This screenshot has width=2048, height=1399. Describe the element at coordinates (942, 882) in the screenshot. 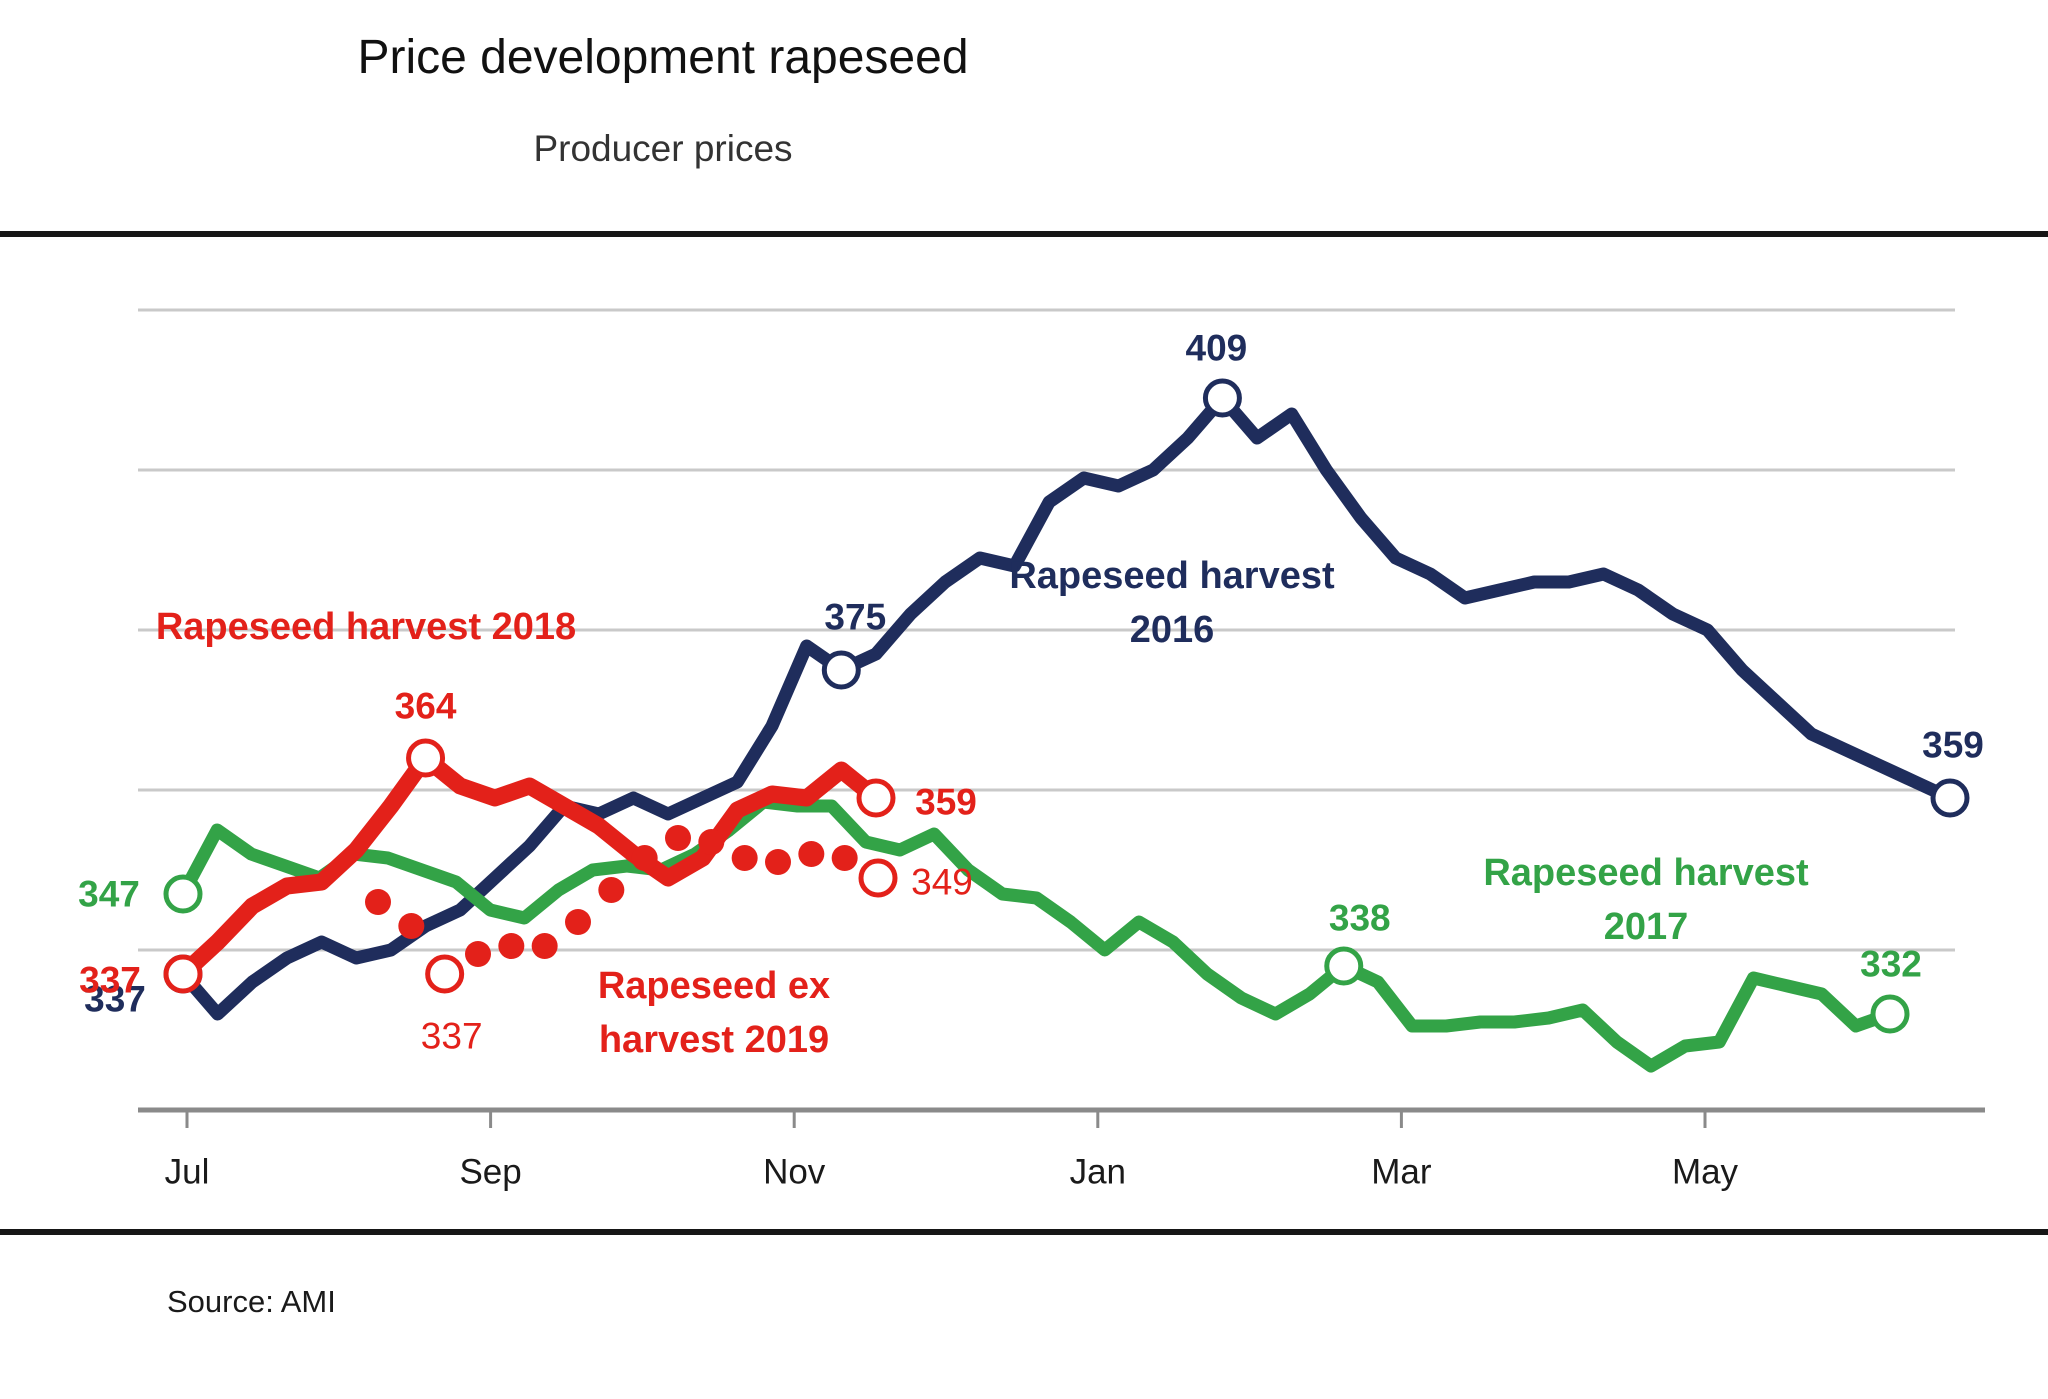

I see `value-label-ex2019-349: 349` at that location.